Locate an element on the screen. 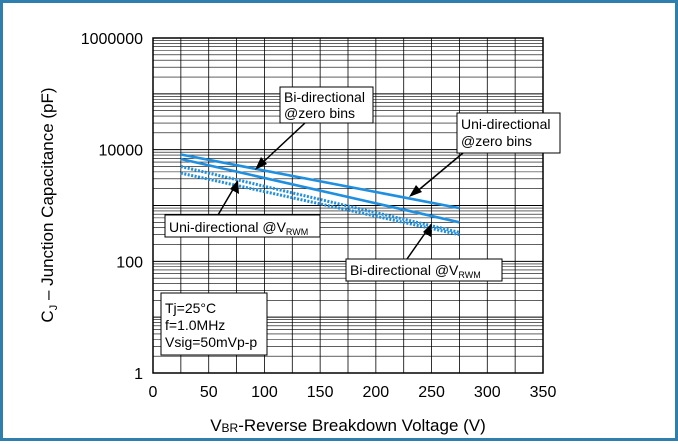 This screenshot has width=678, height=444. y-tick-label: 1 is located at coordinates (138, 374).